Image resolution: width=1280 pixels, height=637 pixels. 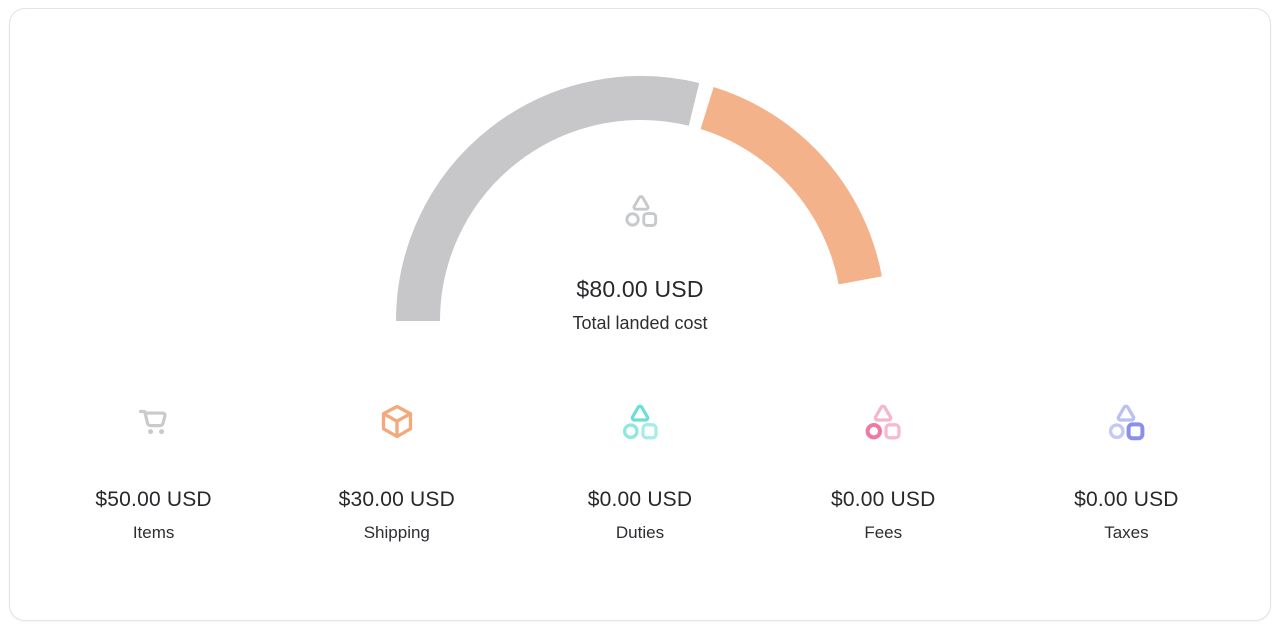 What do you see at coordinates (396, 532) in the screenshot?
I see `shipping-label: Shipping` at bounding box center [396, 532].